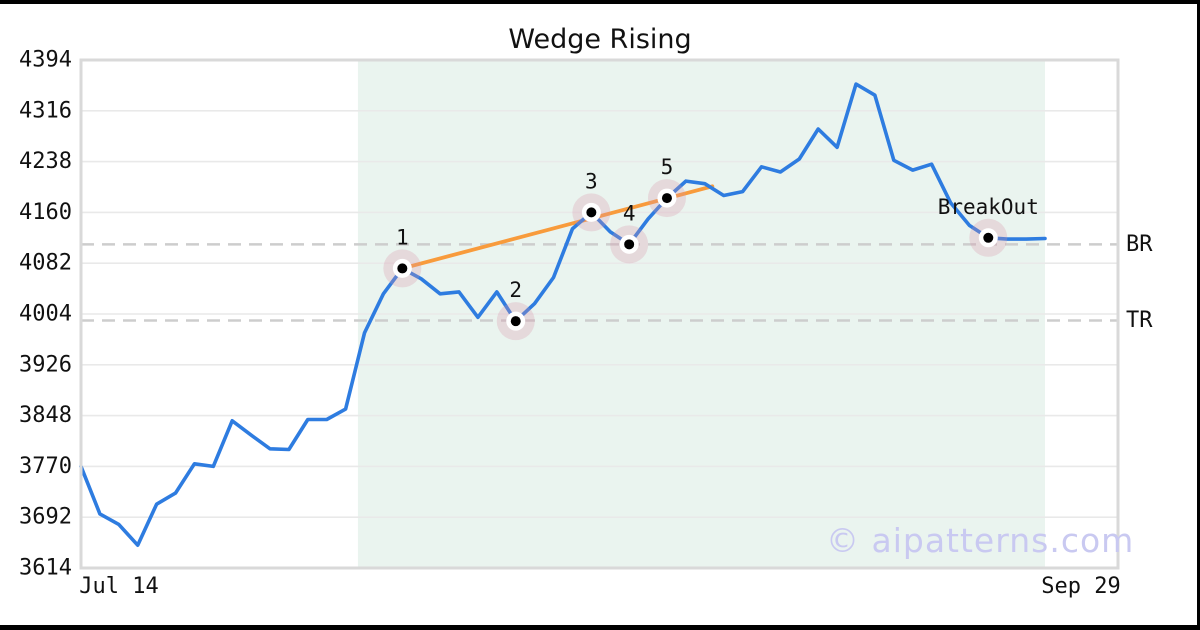 This screenshot has width=1200, height=630. What do you see at coordinates (45, 161) in the screenshot?
I see `y-tick-label: 4238` at bounding box center [45, 161].